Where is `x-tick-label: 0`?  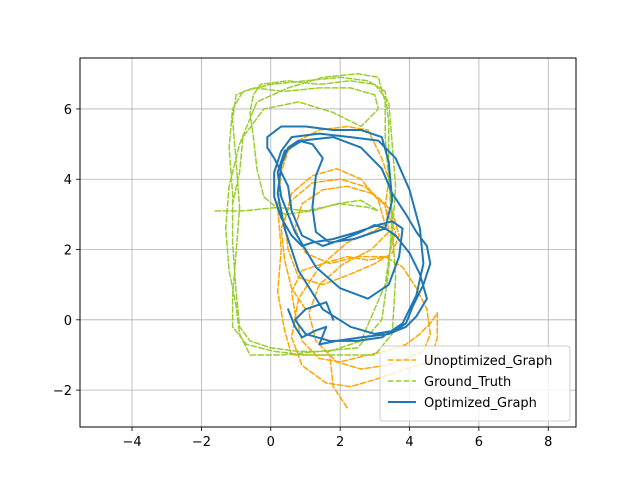 x-tick-label: 0 is located at coordinates (271, 442).